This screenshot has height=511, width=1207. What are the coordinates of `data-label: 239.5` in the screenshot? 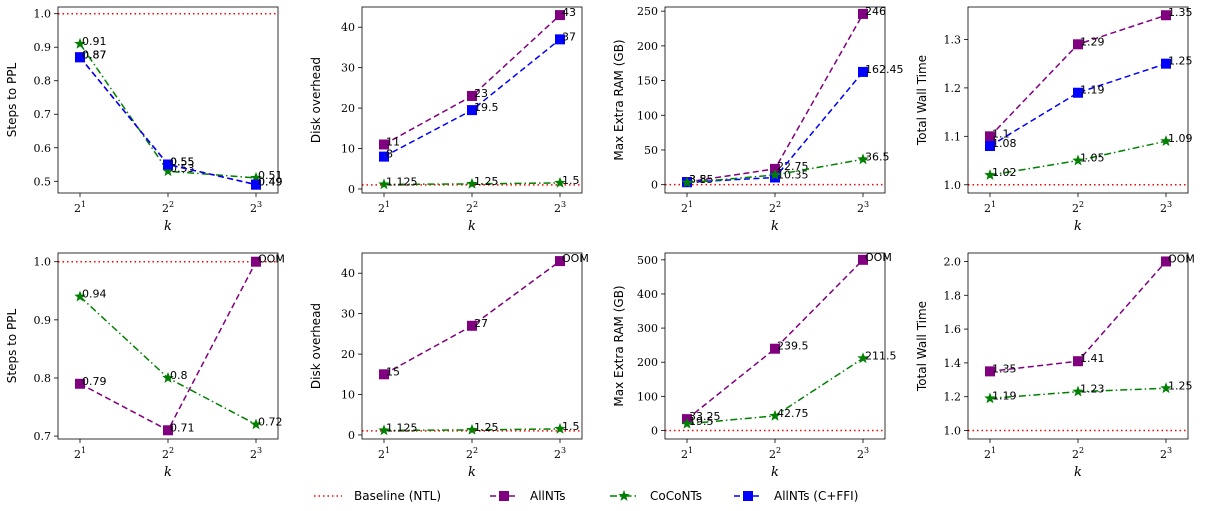 It's located at (793, 346).